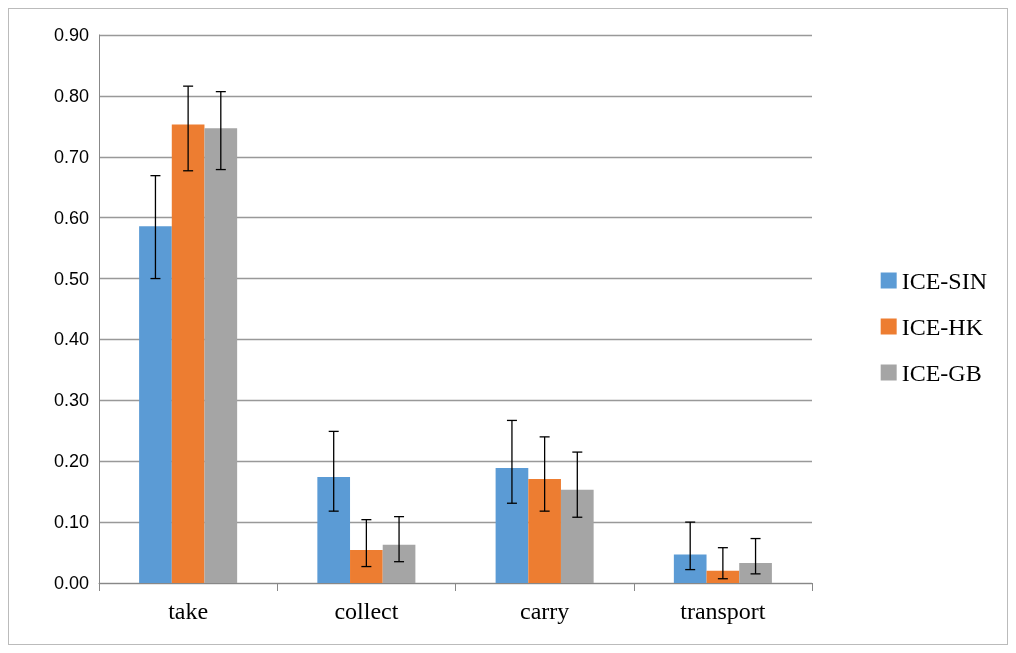  Describe the element at coordinates (942, 326) in the screenshot. I see `legend-label: ICE-HK` at that location.